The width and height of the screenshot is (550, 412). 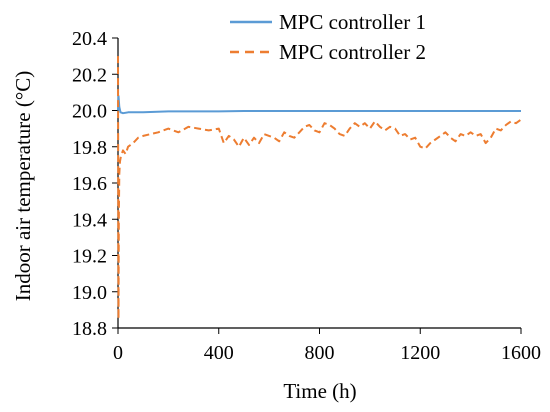 What do you see at coordinates (89, 112) in the screenshot?
I see `y-tick-label: 20.0` at bounding box center [89, 112].